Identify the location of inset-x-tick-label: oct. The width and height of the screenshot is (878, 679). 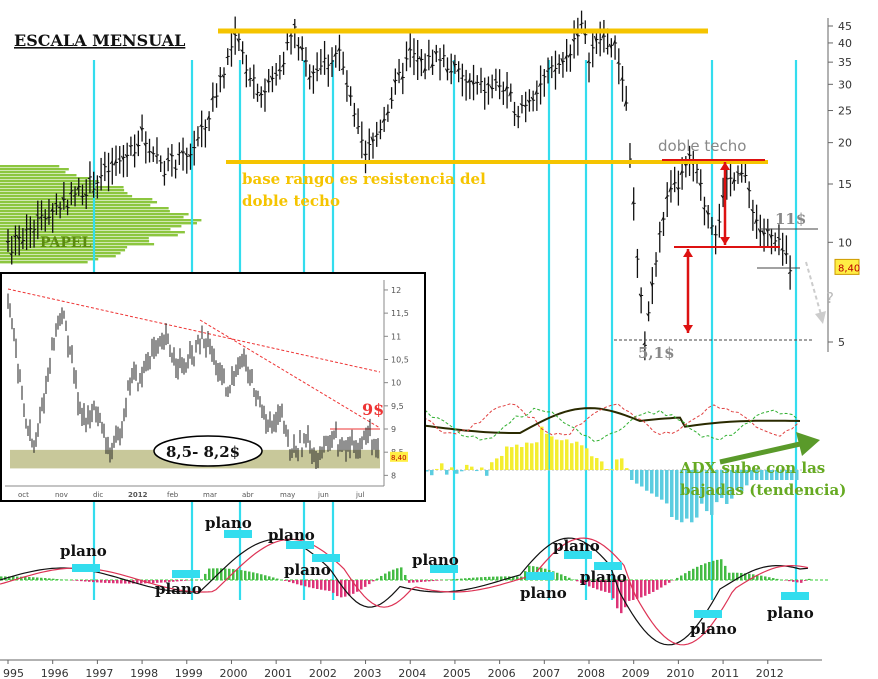
(23, 495).